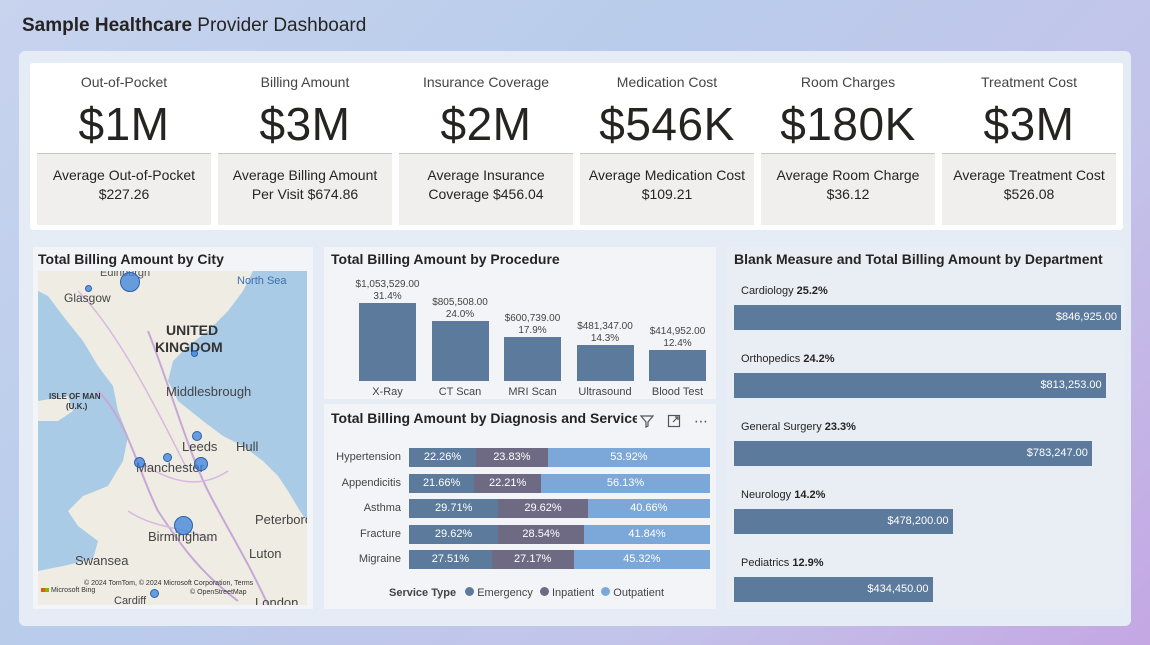  I want to click on kpi-subtext: Average Billing Amount Per Visit $674.86, so click(305, 189).